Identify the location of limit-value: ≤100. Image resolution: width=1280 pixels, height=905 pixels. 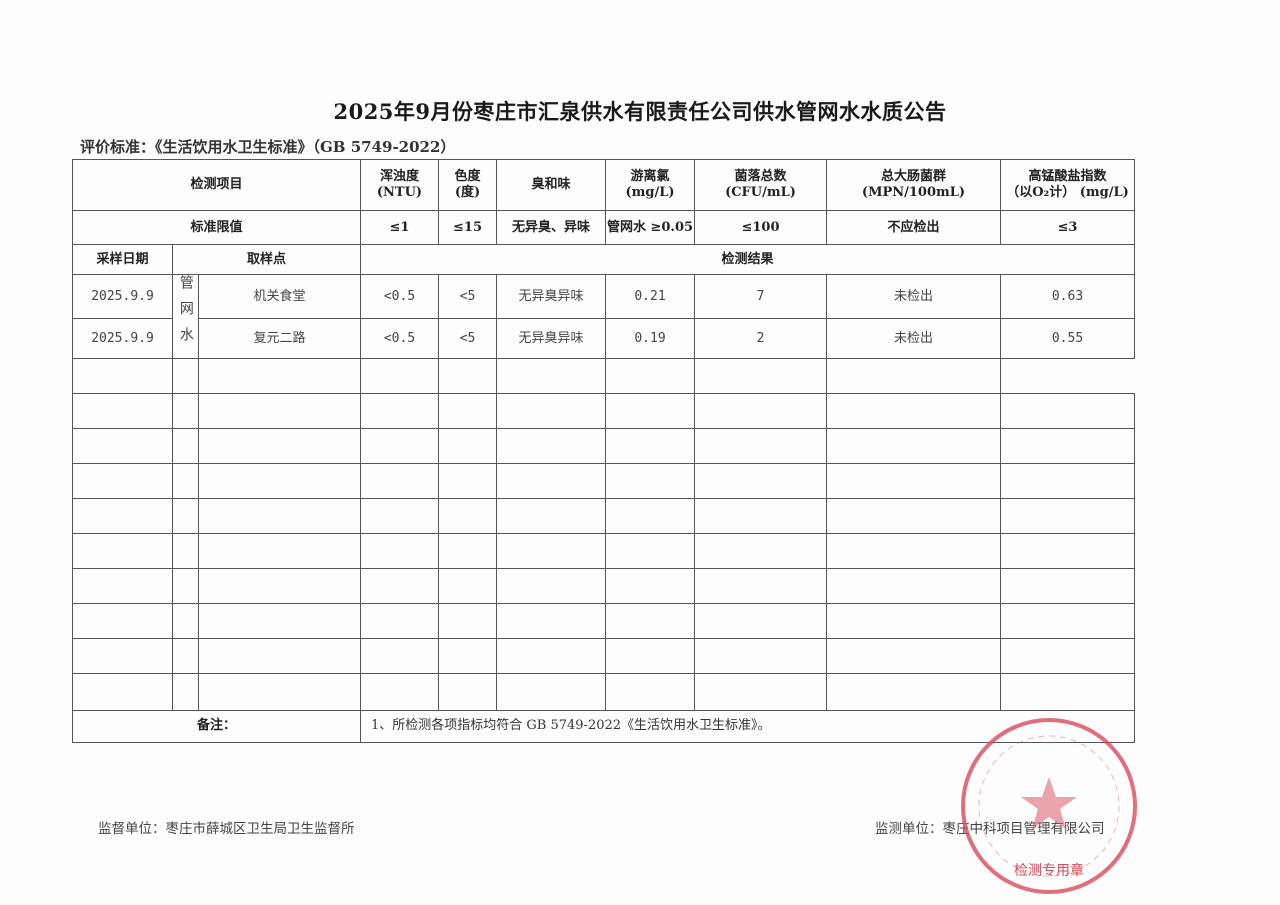
(760, 227).